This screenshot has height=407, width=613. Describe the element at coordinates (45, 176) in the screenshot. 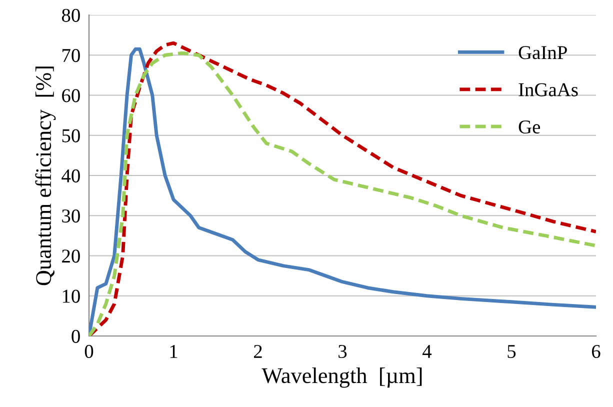

I see `y-axis-title: Quantum efficiency [%]` at that location.